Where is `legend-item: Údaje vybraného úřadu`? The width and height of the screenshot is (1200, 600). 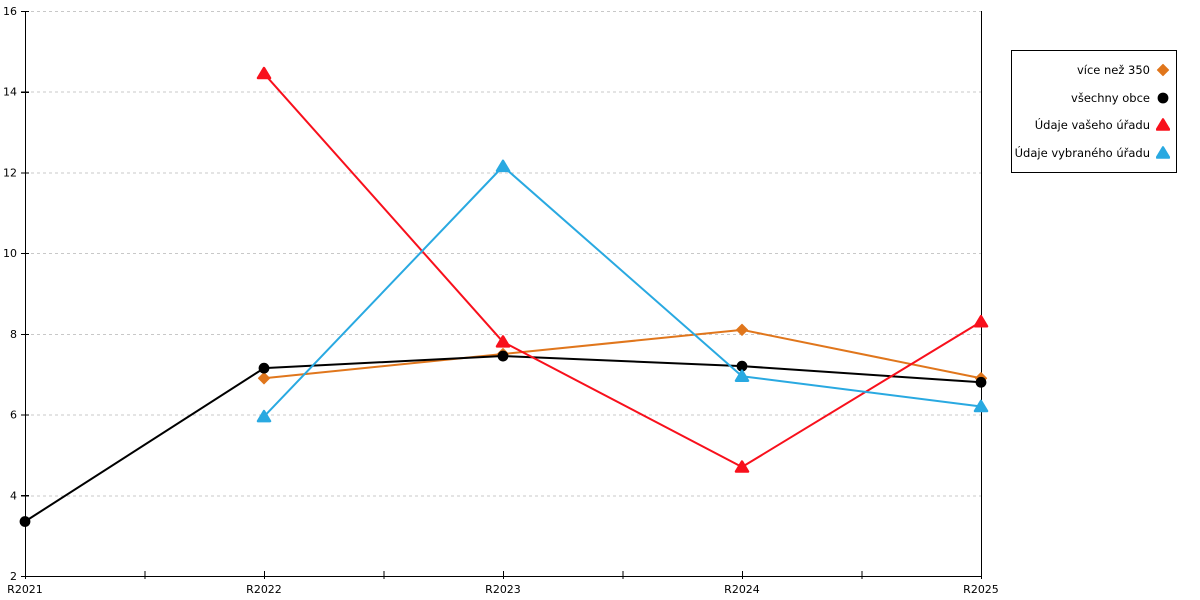 legend-item: Údaje vybraného úřadu is located at coordinates (1092, 153).